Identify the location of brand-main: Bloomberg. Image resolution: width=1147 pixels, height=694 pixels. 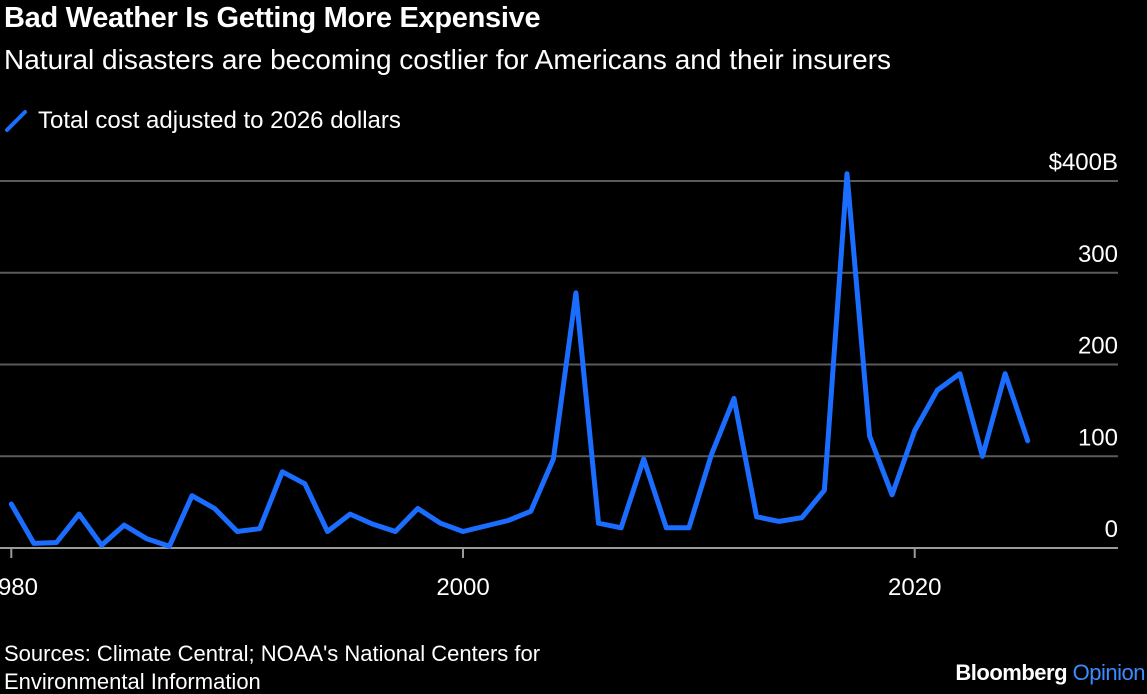
(1011, 672).